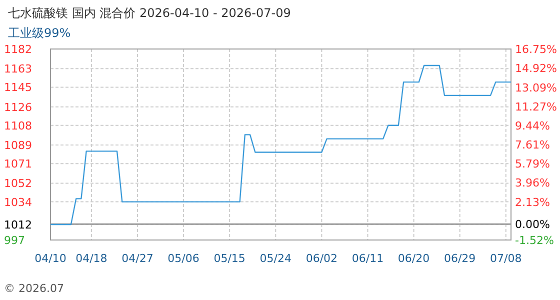 This screenshot has width=560, height=300. I want to click on y-tick-label: 997, so click(14, 240).